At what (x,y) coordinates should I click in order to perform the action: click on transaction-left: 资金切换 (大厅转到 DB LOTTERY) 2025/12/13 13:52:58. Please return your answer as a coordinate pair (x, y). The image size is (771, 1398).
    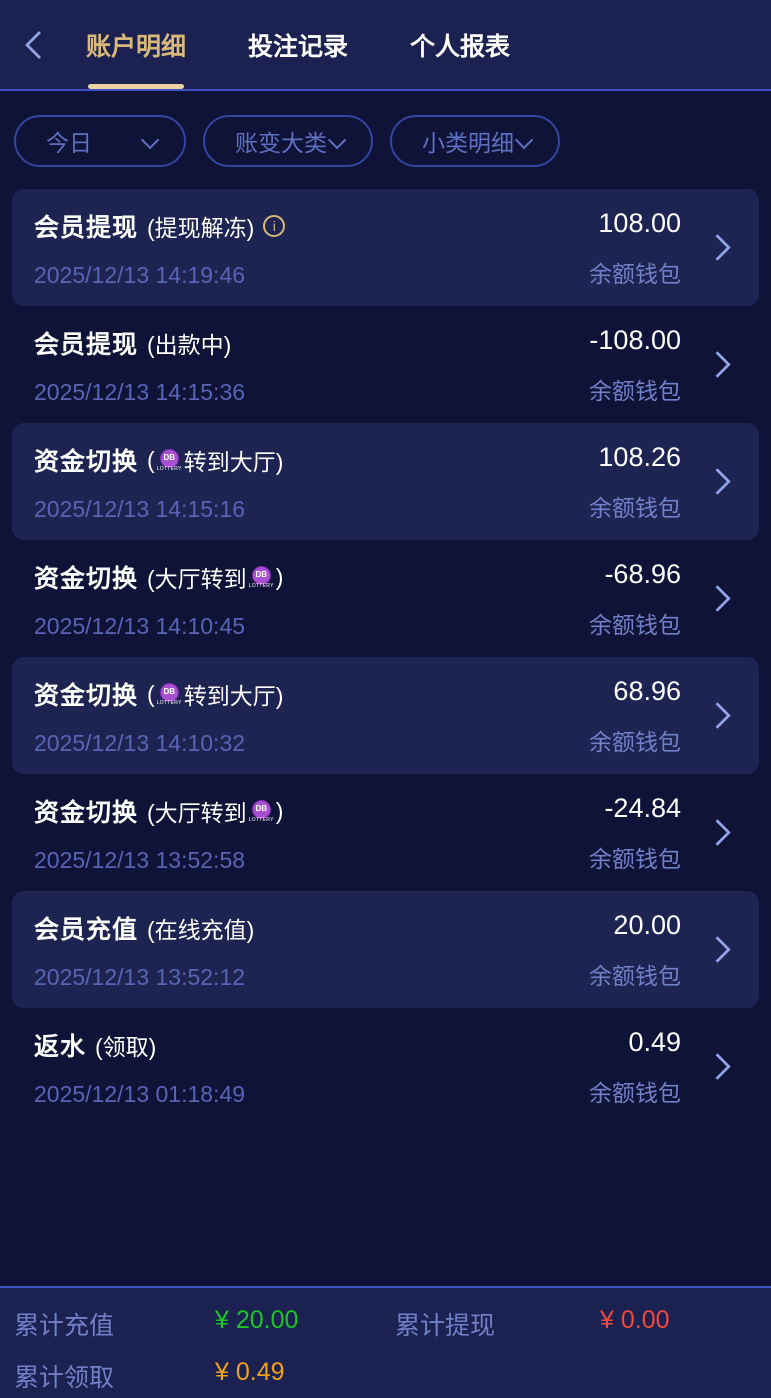
    Looking at the image, I should click on (158, 833).